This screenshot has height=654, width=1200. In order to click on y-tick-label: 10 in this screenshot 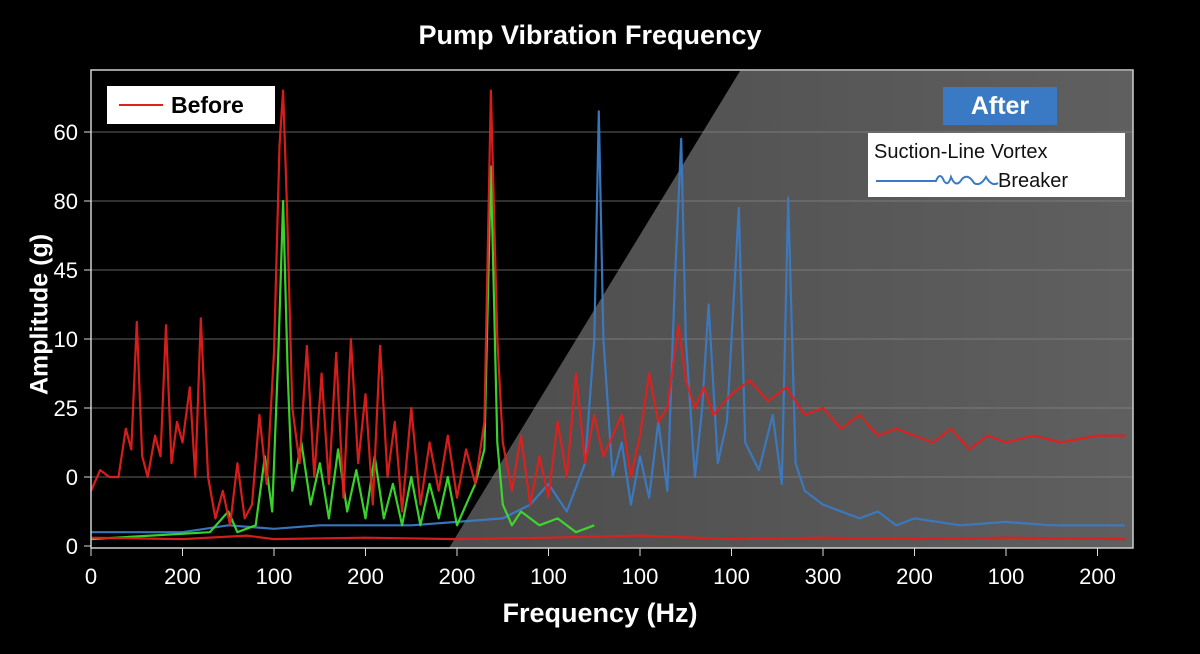, I will do `click(66, 339)`.